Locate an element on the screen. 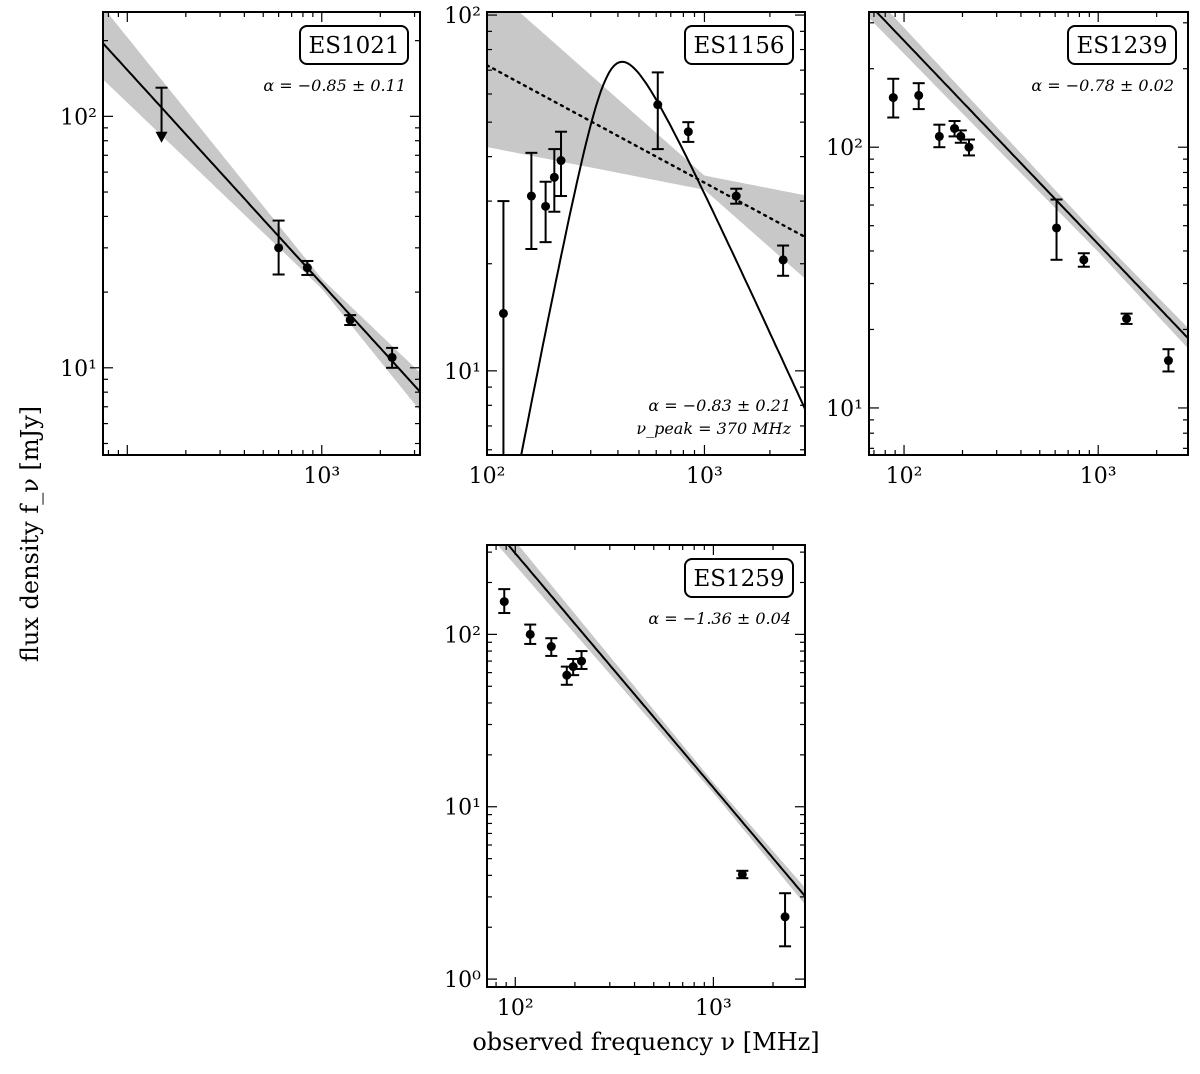  fit-annotation: α = −0.78 ± 0.02 is located at coordinates (1102, 85).